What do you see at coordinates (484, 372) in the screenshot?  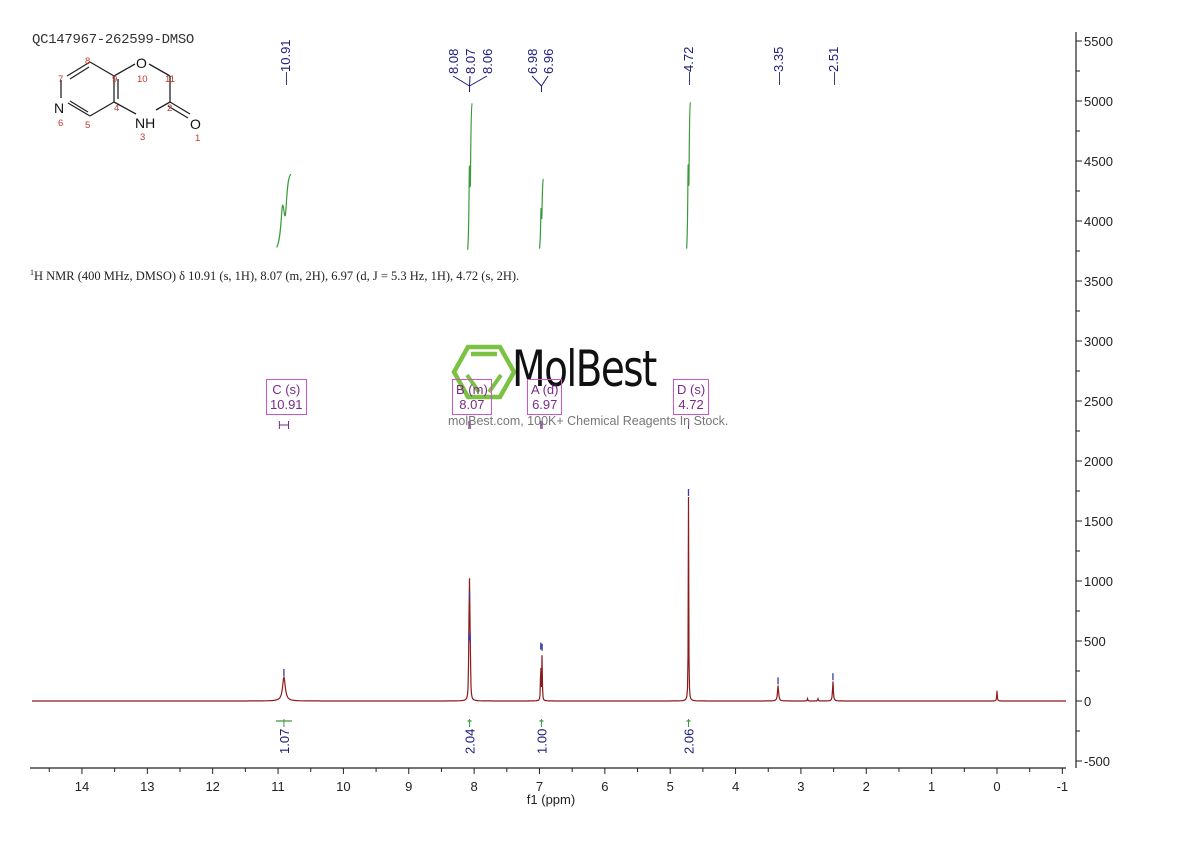 I see `molbest-logo-icon` at bounding box center [484, 372].